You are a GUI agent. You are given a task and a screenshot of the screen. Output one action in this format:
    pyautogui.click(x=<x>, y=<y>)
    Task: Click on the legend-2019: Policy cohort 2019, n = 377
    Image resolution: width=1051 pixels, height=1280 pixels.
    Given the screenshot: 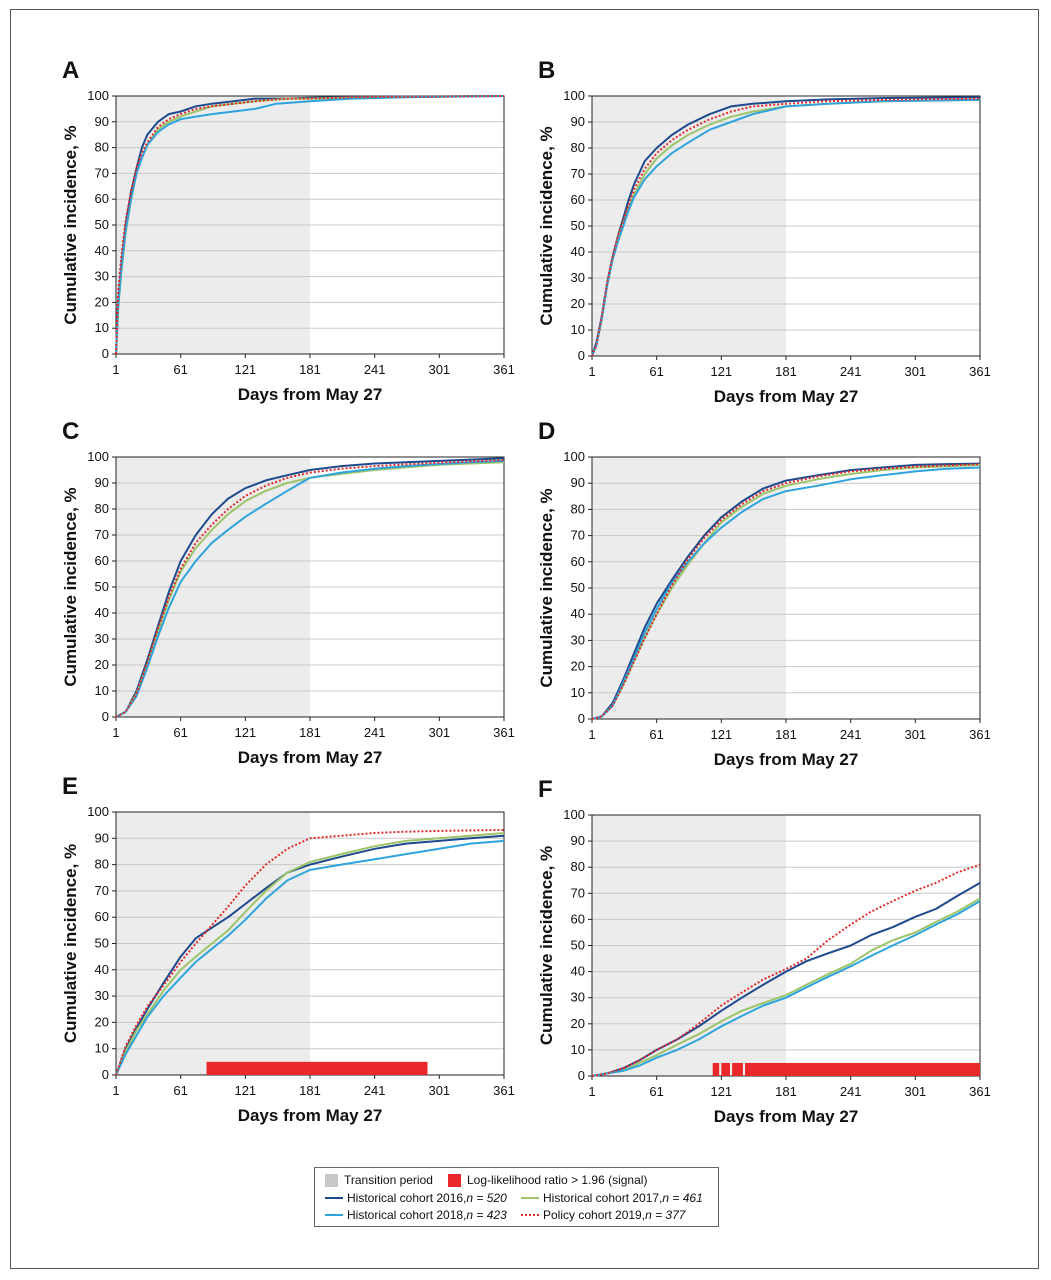 What is the action you would take?
    pyautogui.click(x=603, y=1215)
    